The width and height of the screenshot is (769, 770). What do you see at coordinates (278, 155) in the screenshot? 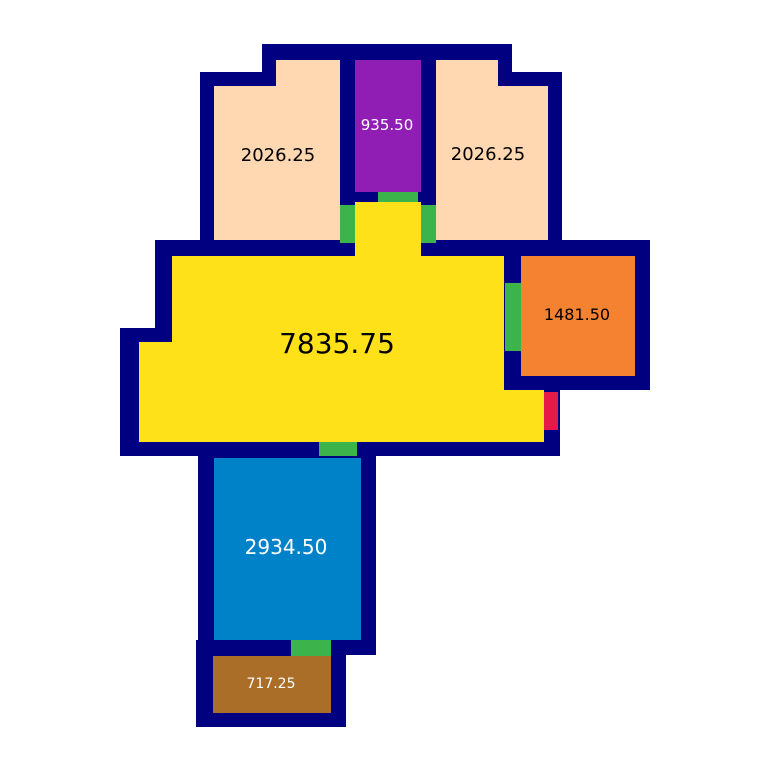
I see `label-bedroom-left: 2026.25` at bounding box center [278, 155].